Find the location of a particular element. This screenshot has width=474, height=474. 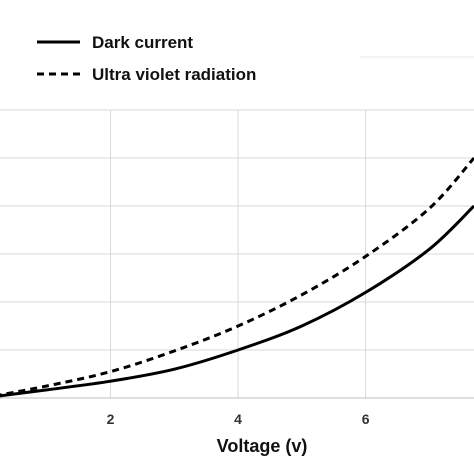

legend-box-edge is located at coordinates (417, 57).